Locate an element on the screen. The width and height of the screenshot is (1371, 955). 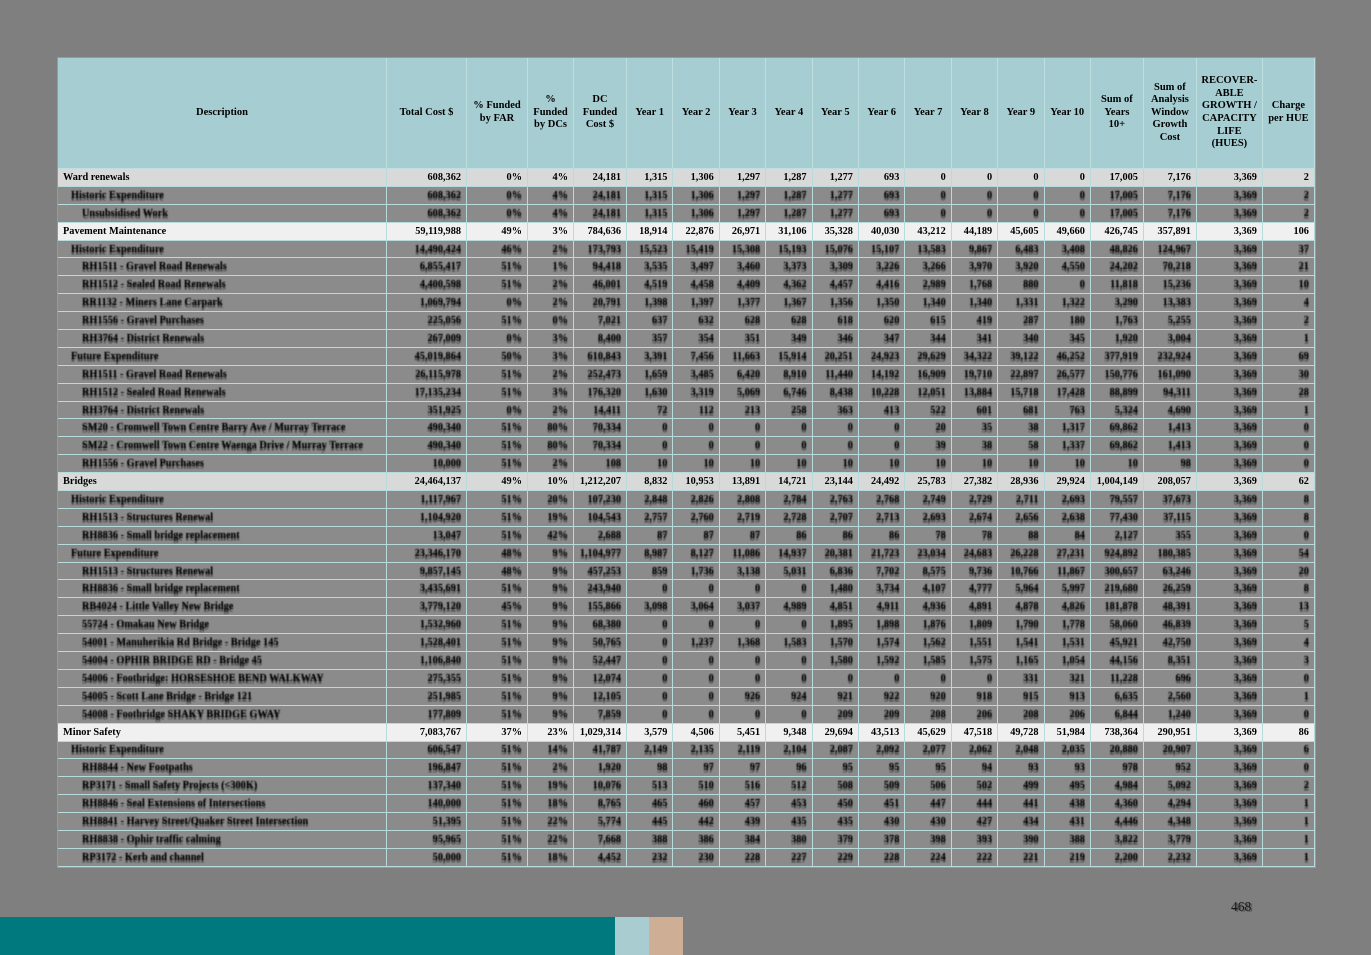
cell-value: 2,768 is located at coordinates (882, 500).